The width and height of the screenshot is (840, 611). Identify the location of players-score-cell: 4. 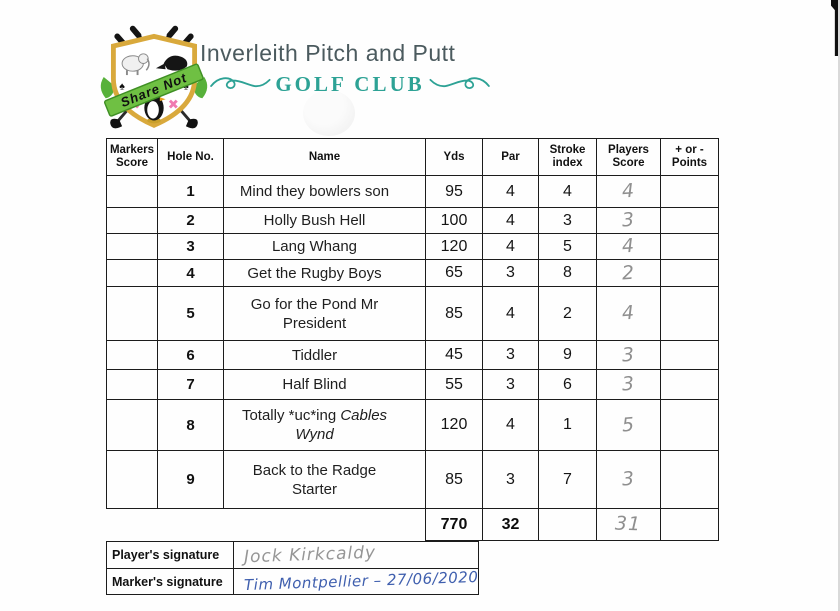
(628, 191).